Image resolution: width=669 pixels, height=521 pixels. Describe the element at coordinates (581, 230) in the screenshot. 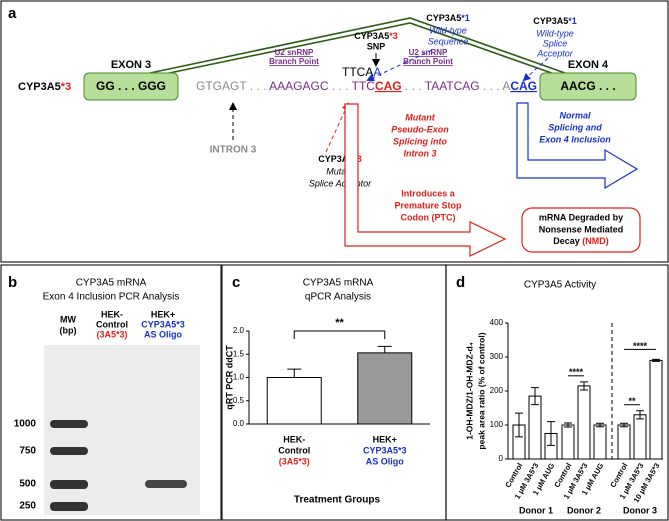

I see `nmd-box` at that location.